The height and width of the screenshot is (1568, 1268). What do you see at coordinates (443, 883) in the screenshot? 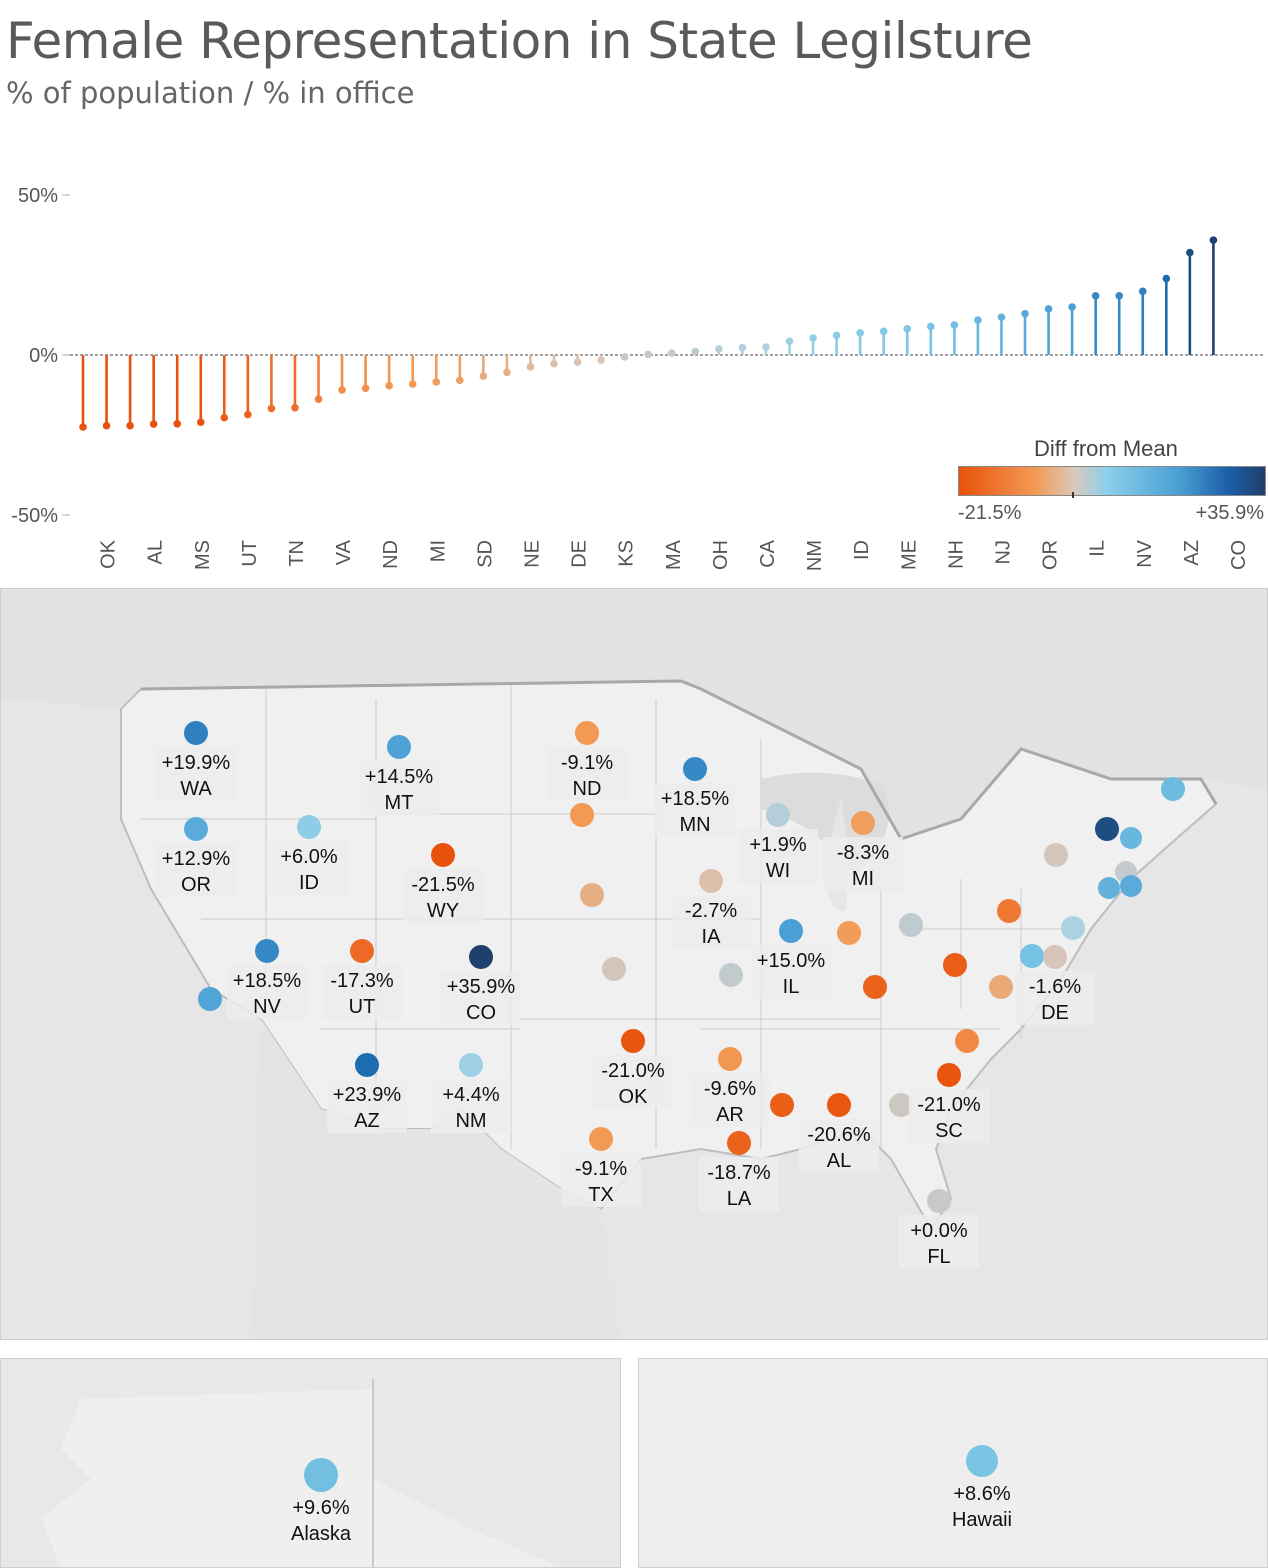
I see `state-marker-wy: -21.5% WY` at bounding box center [443, 883].